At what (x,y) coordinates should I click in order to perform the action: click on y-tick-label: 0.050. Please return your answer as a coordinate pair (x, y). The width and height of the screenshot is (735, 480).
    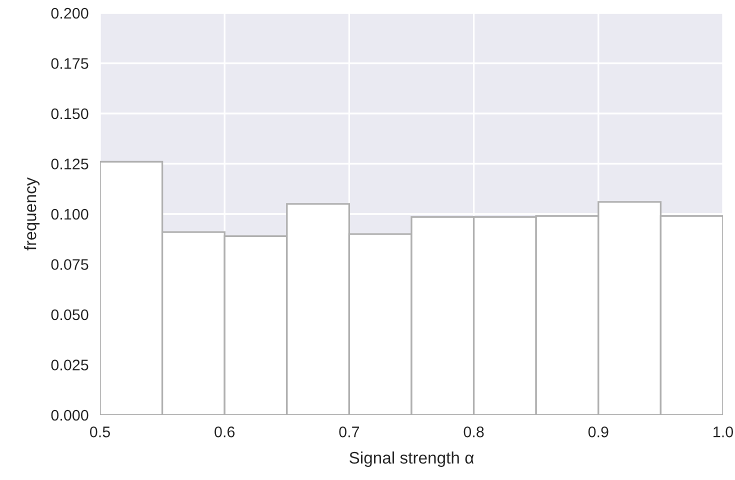
    Looking at the image, I should click on (69, 314).